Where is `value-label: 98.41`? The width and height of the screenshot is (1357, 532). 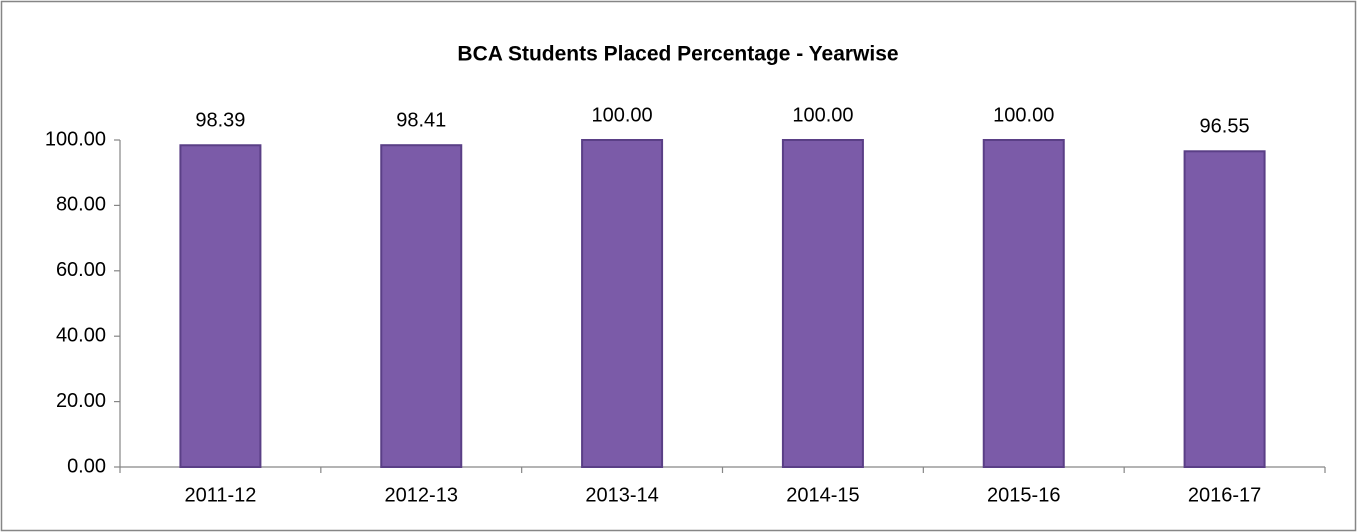
value-label: 98.41 is located at coordinates (421, 120).